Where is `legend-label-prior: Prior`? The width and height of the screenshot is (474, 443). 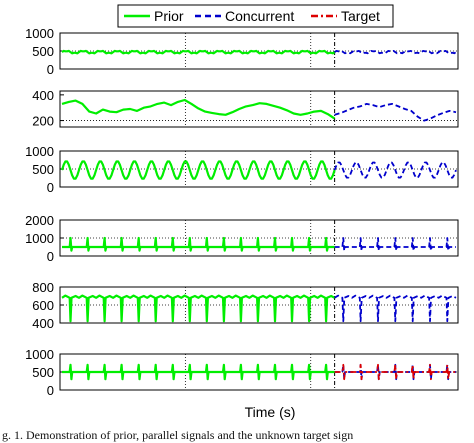 legend-label-prior: Prior is located at coordinates (169, 16).